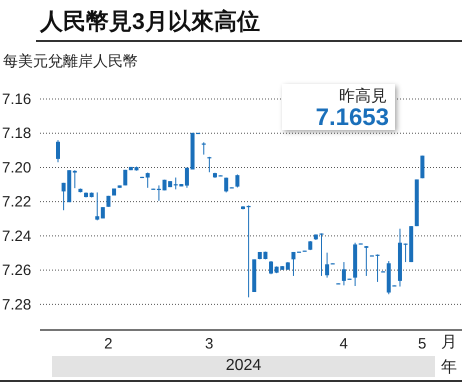  I want to click on y-tick-label: 7.28, so click(17, 305).